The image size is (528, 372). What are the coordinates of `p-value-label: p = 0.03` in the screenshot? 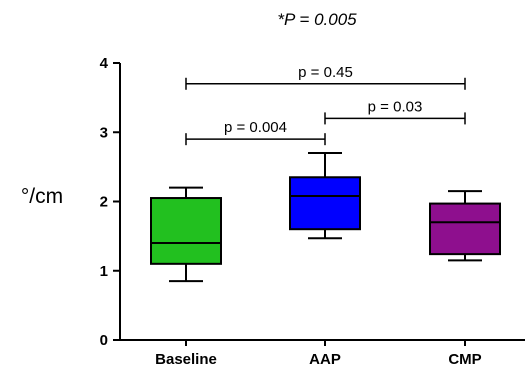 It's located at (395, 106).